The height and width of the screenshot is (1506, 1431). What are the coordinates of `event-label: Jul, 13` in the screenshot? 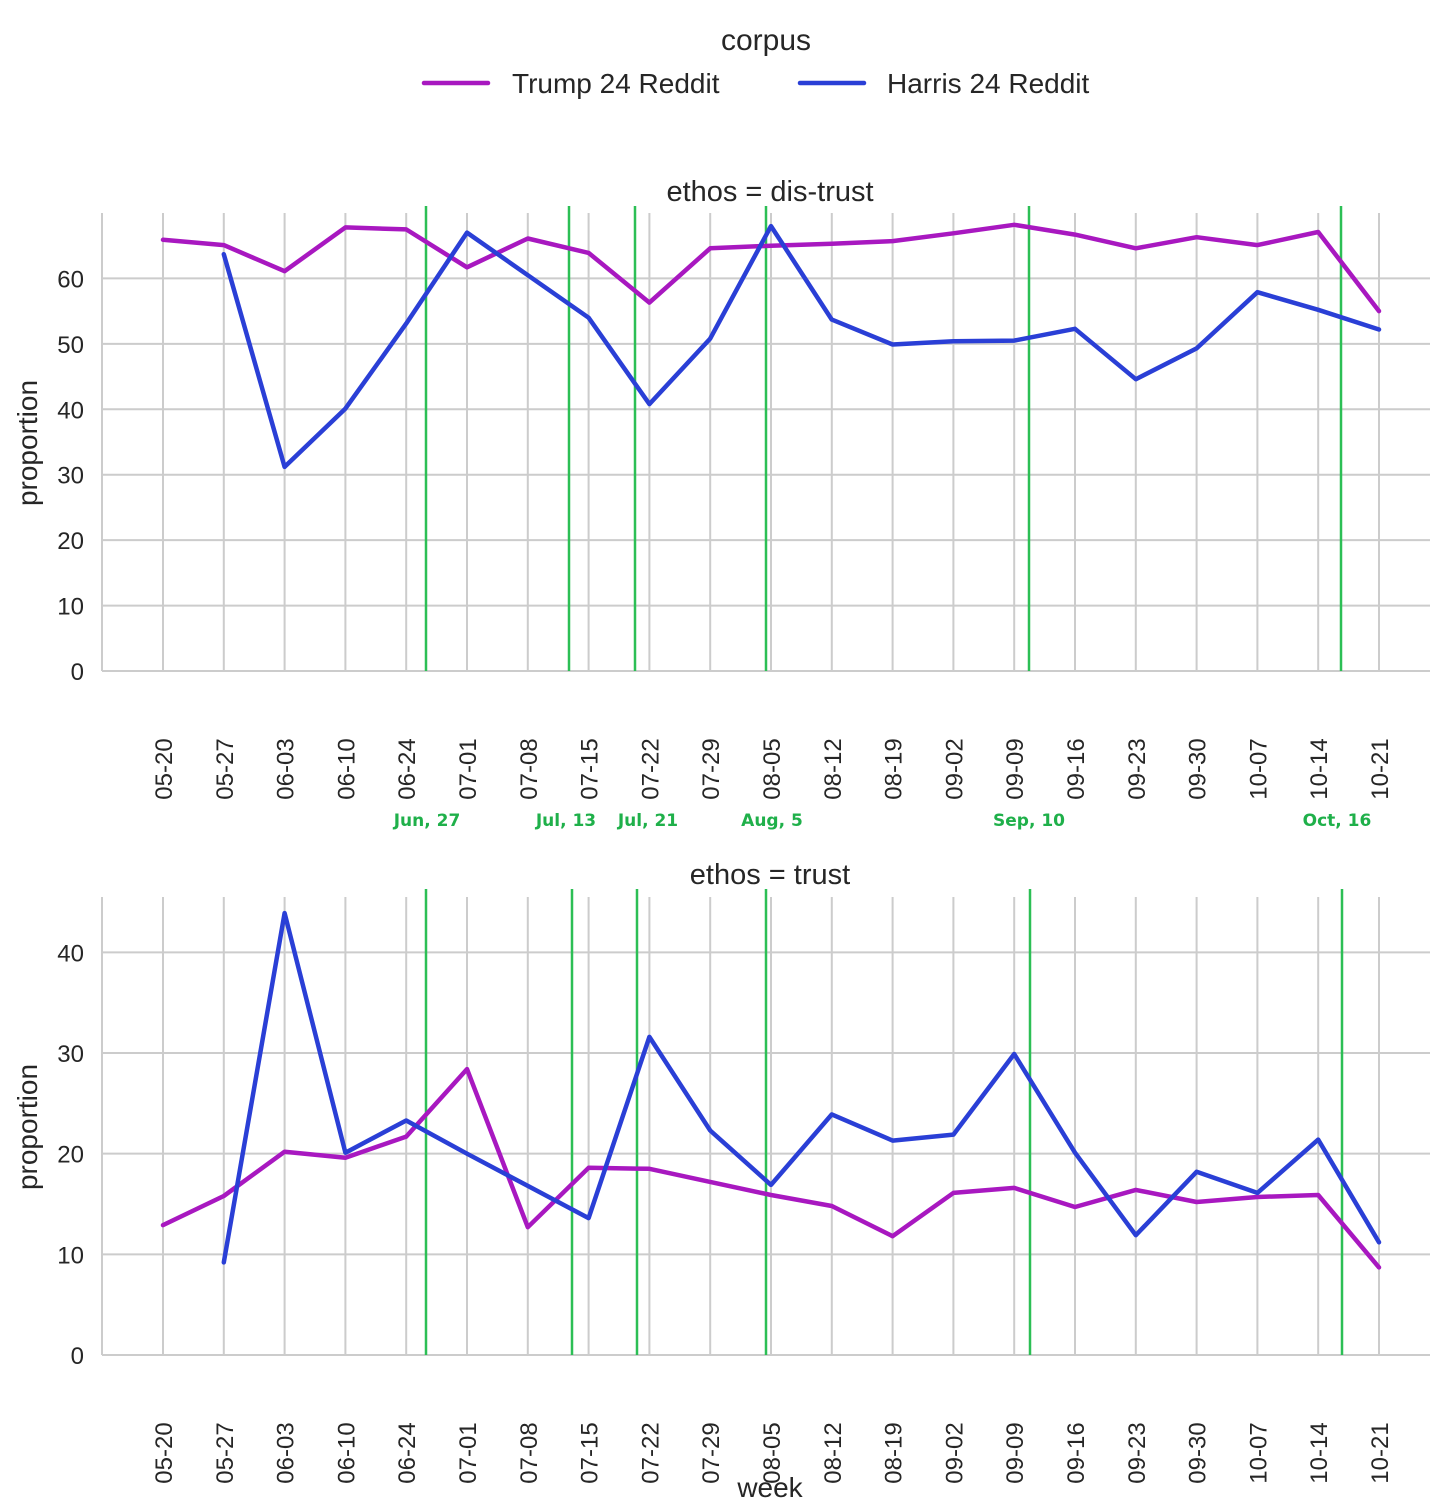 It's located at (565, 821).